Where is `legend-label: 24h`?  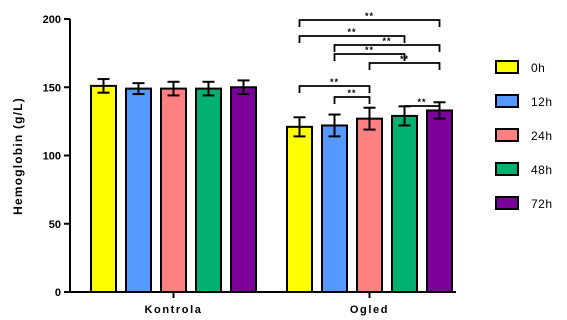 legend-label: 24h is located at coordinates (542, 136).